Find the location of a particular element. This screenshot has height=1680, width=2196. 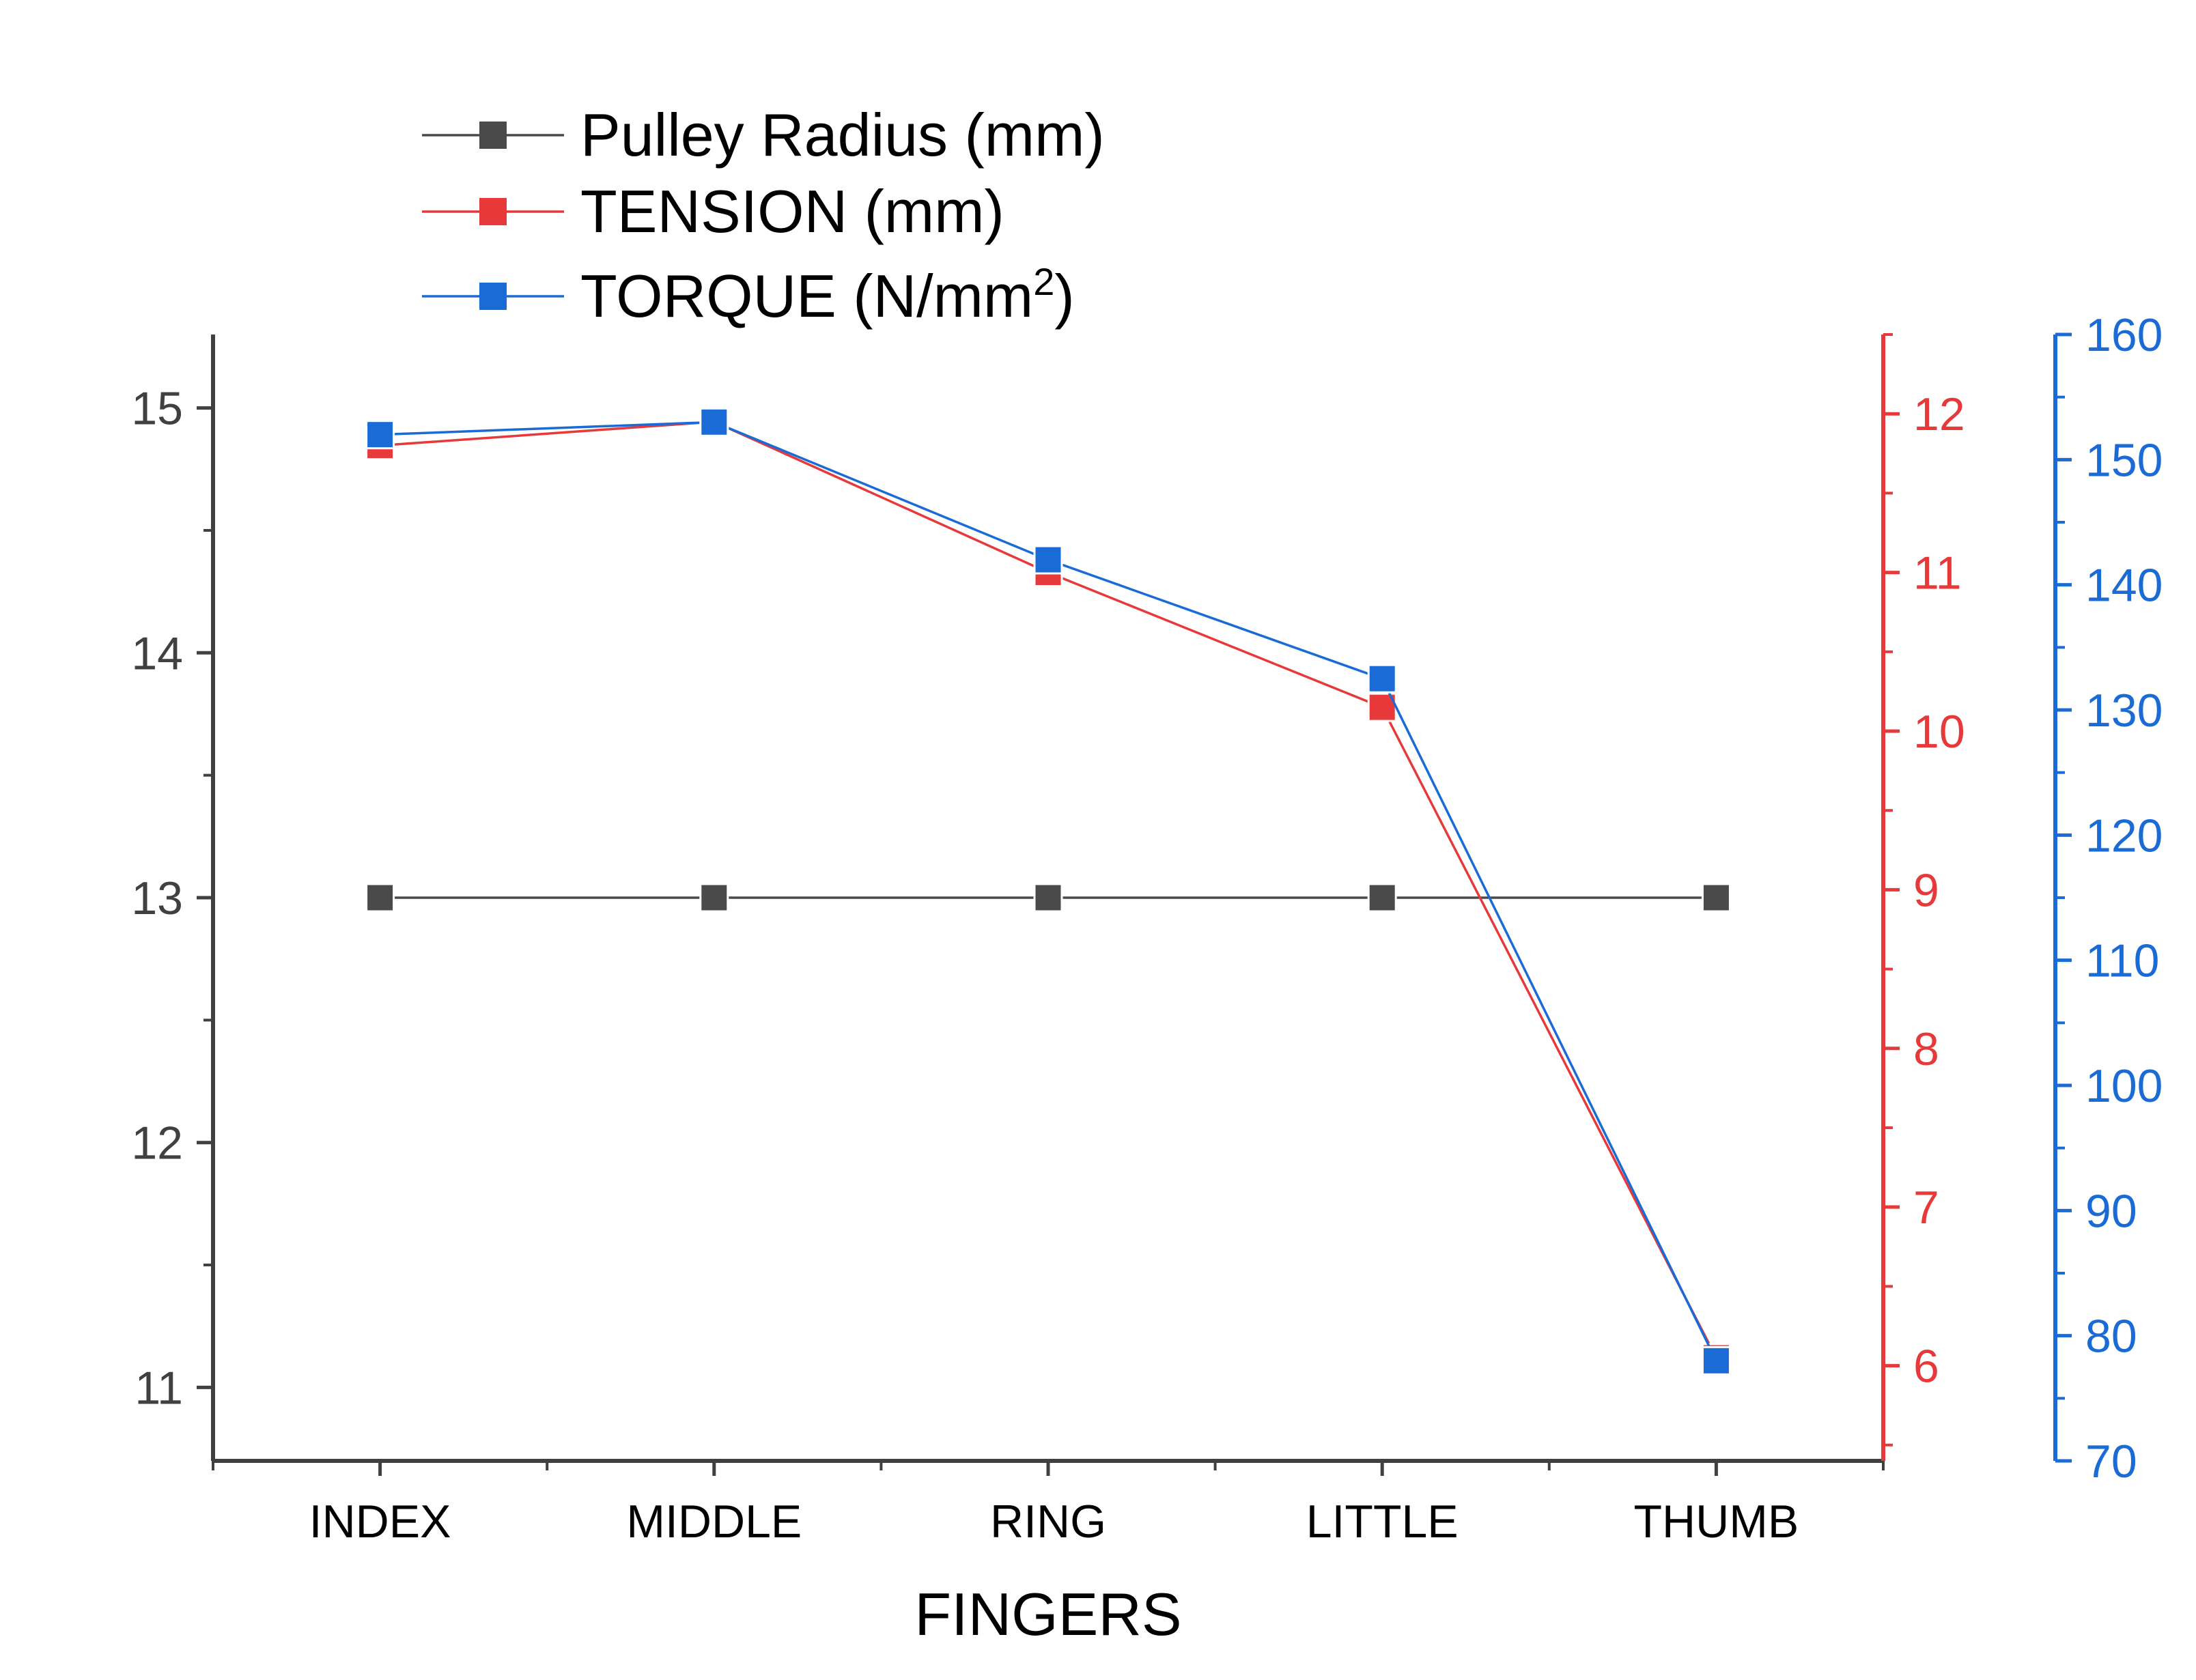

legend-entry-1: TENSION (mm) is located at coordinates (713, 211).